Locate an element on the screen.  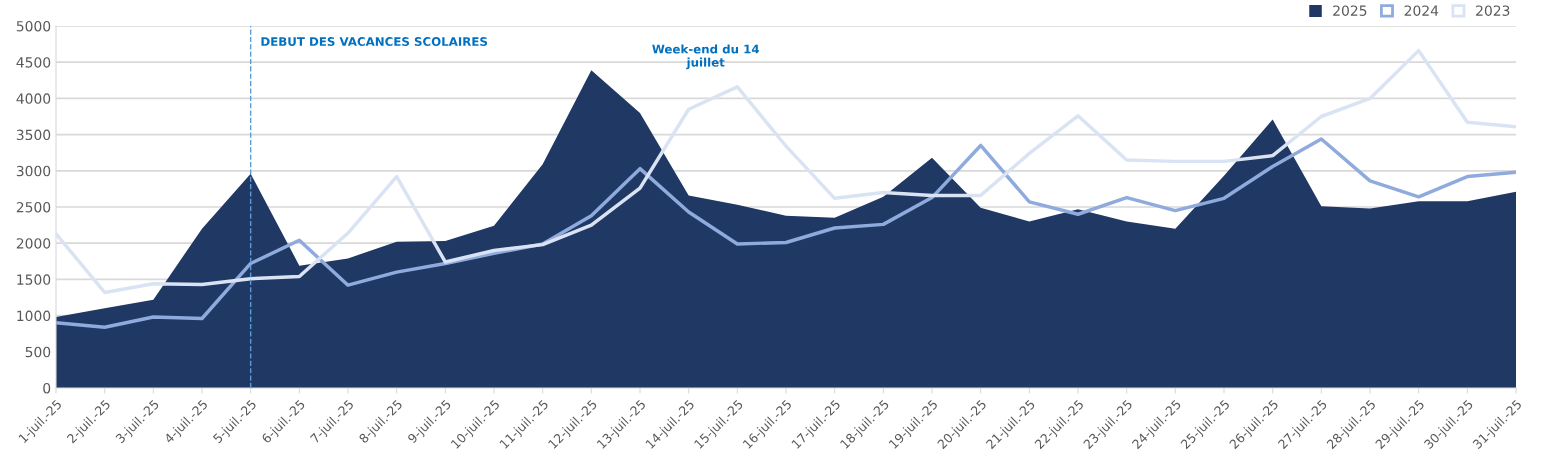
legend-label: 2024 is located at coordinates (1421, 10).